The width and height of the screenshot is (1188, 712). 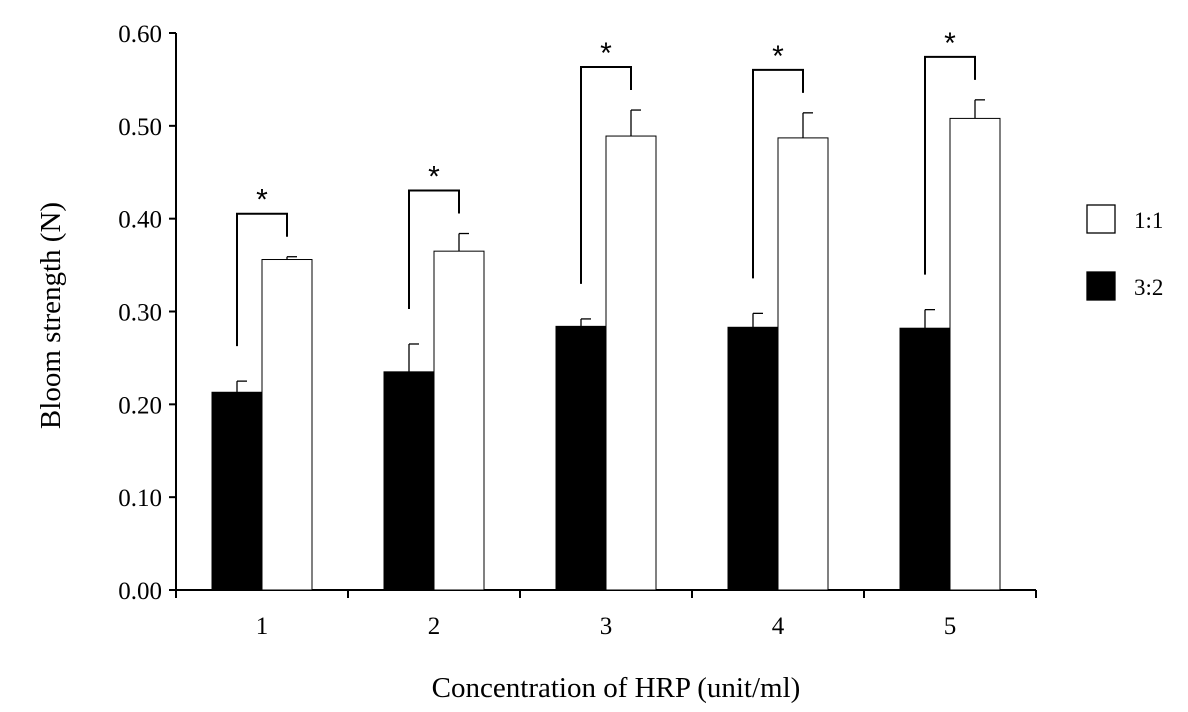 I want to click on y-tick-label: 0.40, so click(x=140, y=220).